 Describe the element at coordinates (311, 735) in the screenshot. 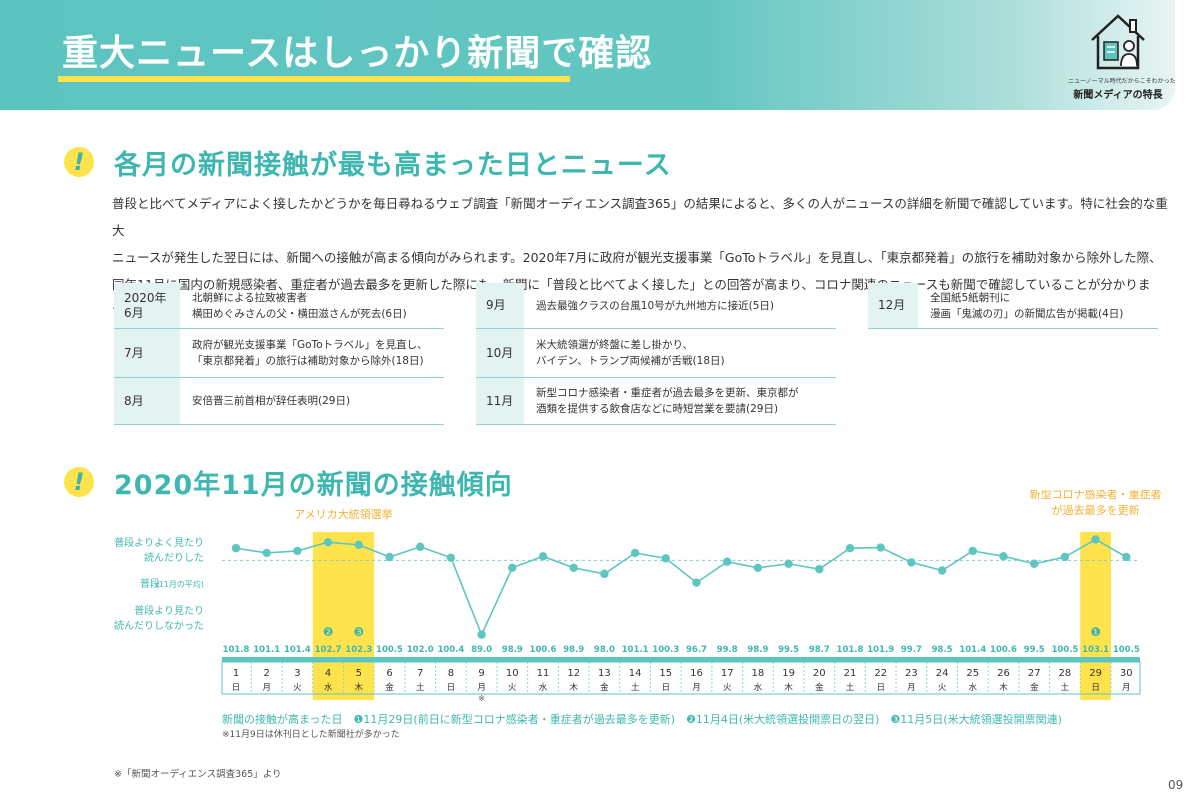

I see `holiday-footnote: ※11月9日は休刊日とした新聞社が多かった` at that location.